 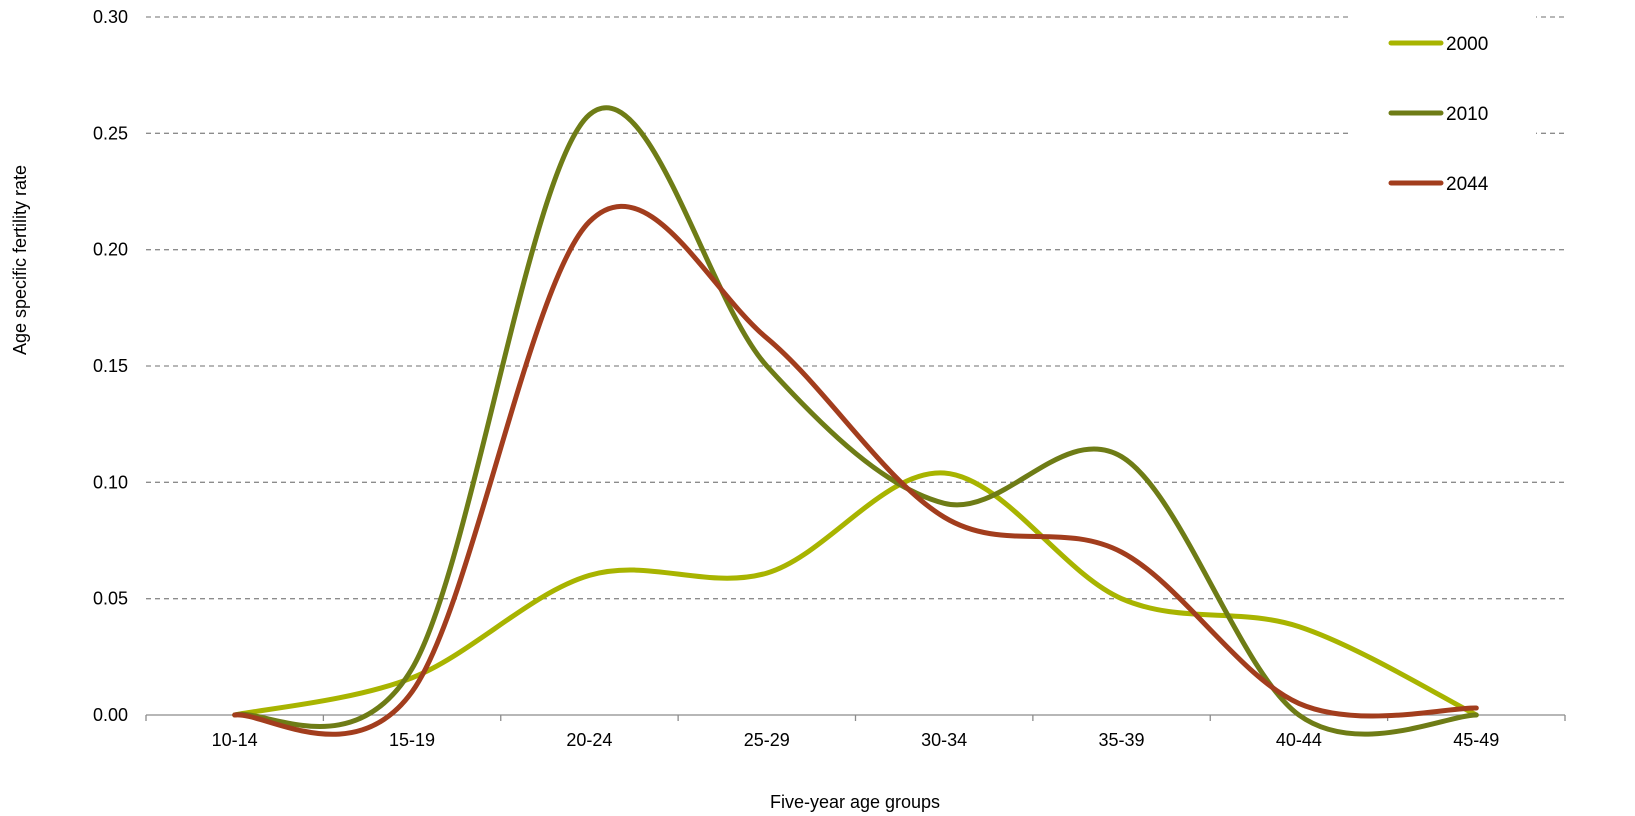 I want to click on x-tick-label: 20-24, so click(x=589, y=740).